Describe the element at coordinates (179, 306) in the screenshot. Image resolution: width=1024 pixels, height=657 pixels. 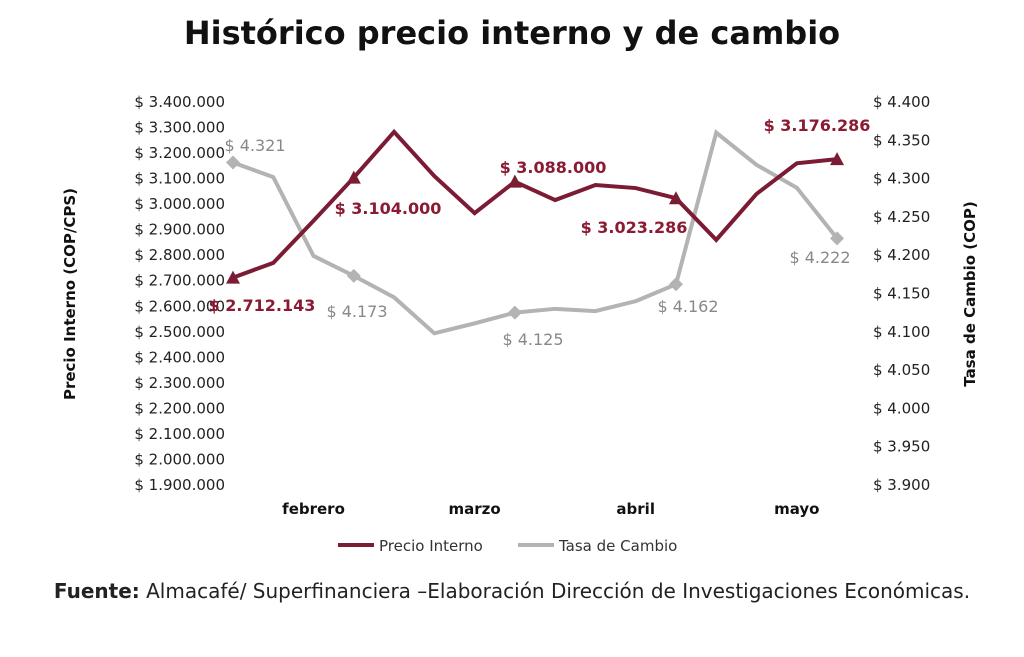
I see `y-tick-label: $ 2.600.000` at that location.